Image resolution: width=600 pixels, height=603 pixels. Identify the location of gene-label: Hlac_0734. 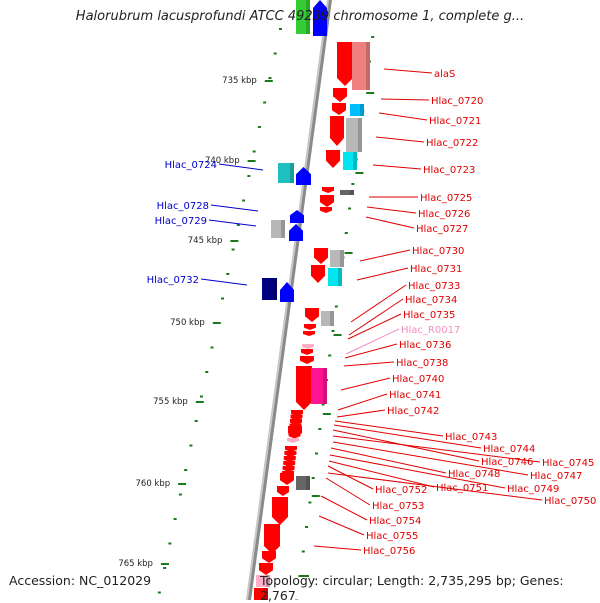
(431, 300).